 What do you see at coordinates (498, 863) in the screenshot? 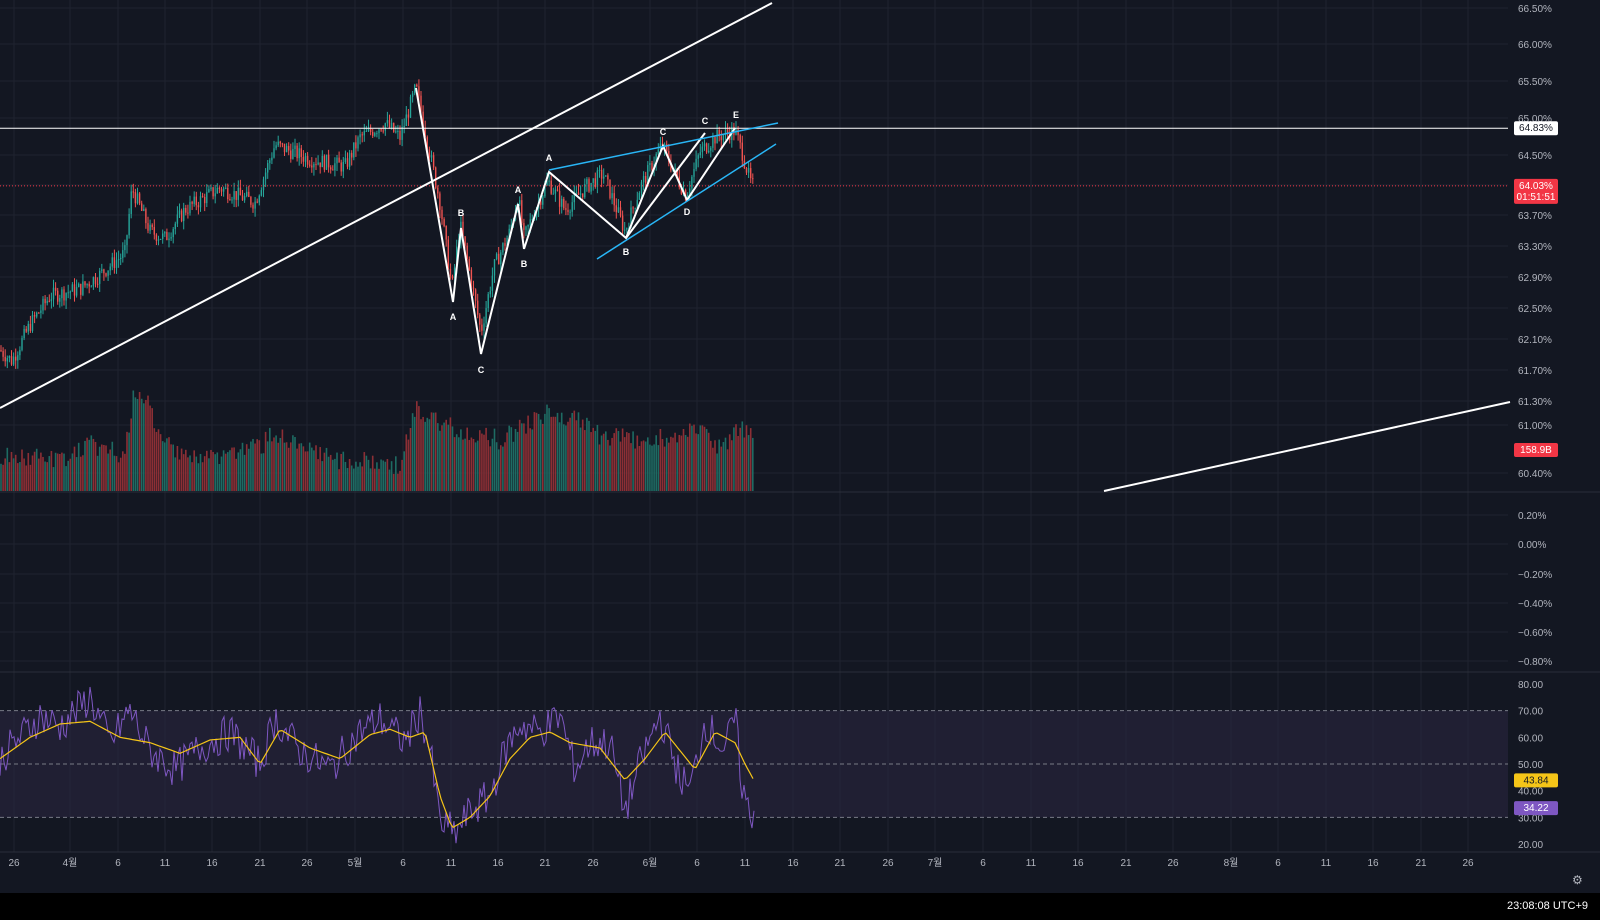
I see `time-axis-label: 16` at bounding box center [498, 863].